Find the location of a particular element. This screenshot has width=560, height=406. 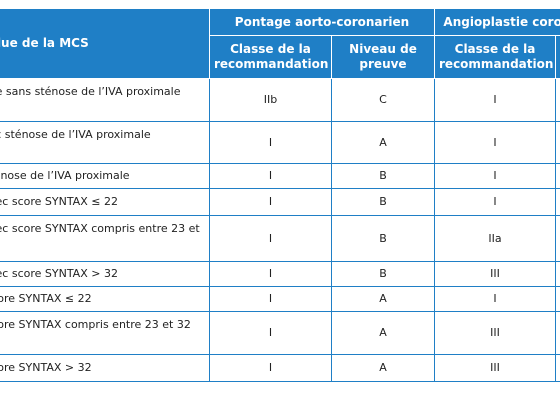

pci-group-header: Angioplastie coronaire is located at coordinates (497, 22).